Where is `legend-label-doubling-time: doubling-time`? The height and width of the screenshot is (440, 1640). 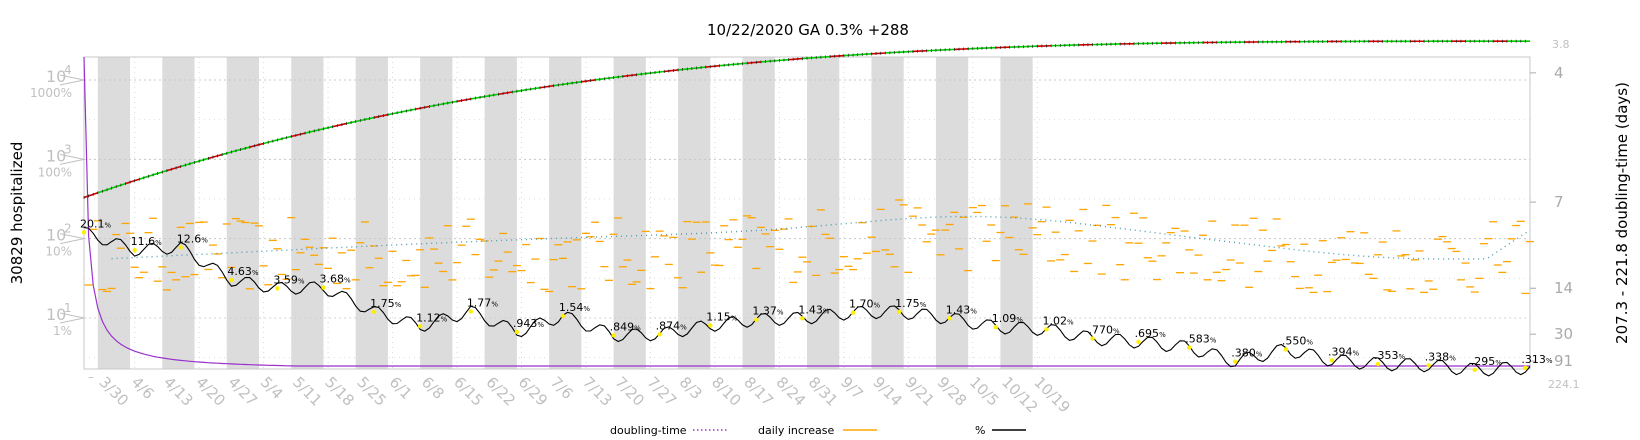 legend-label-doubling-time: doubling-time is located at coordinates (648, 430).